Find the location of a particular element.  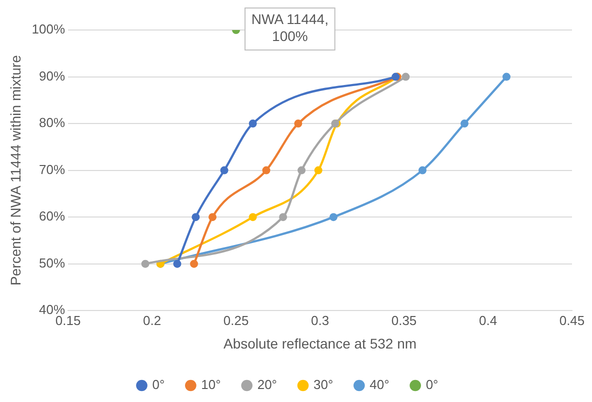

y-tick-label: 50% is located at coordinates (52, 262).